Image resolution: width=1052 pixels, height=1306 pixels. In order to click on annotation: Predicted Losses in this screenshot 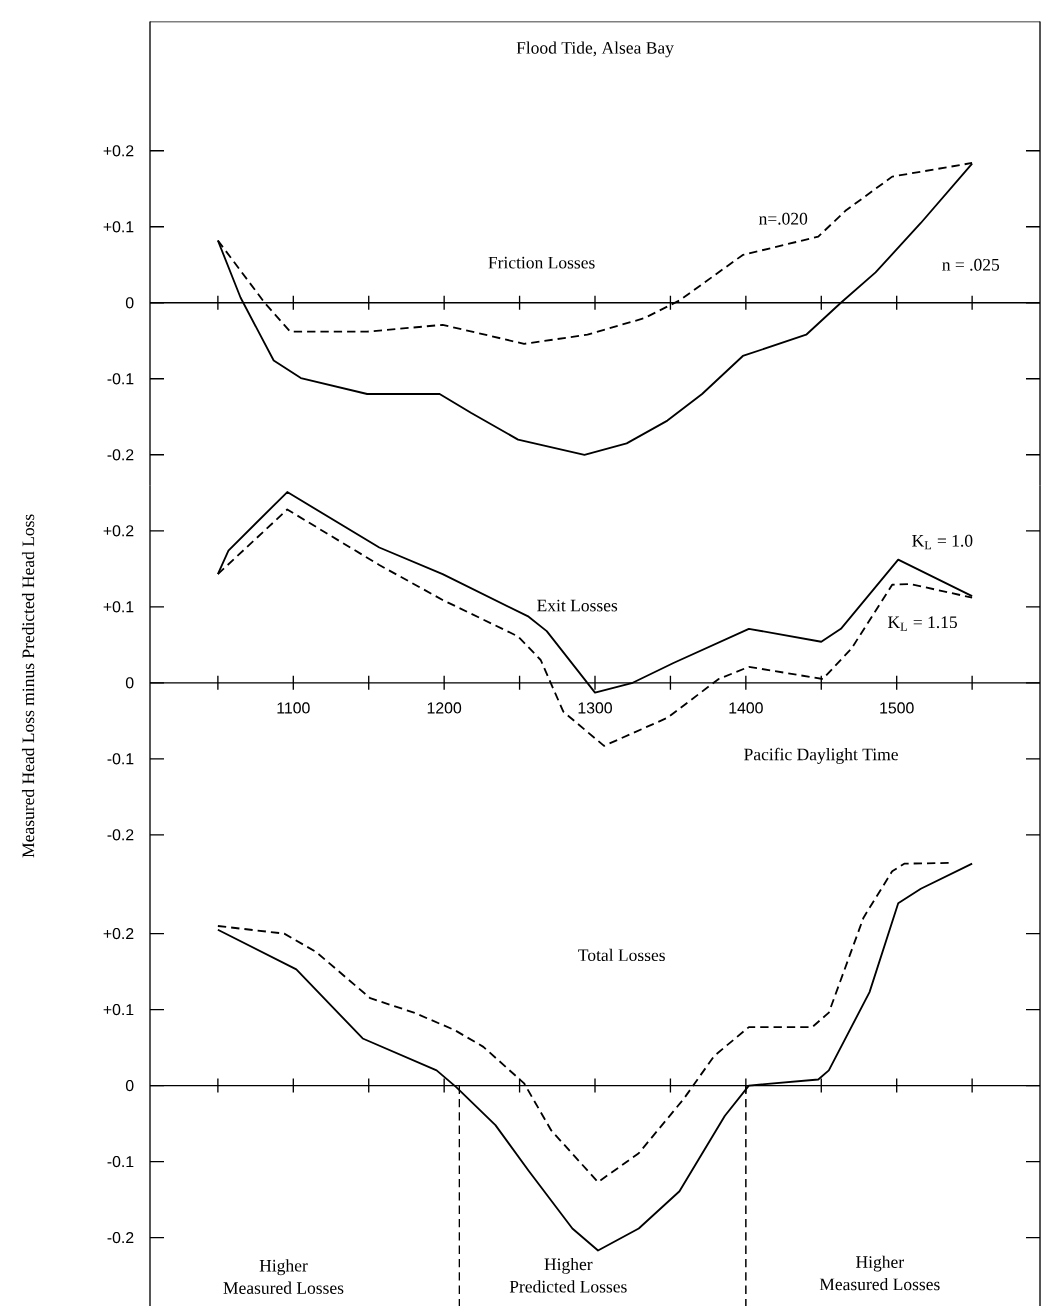, I will do `click(568, 1286)`.